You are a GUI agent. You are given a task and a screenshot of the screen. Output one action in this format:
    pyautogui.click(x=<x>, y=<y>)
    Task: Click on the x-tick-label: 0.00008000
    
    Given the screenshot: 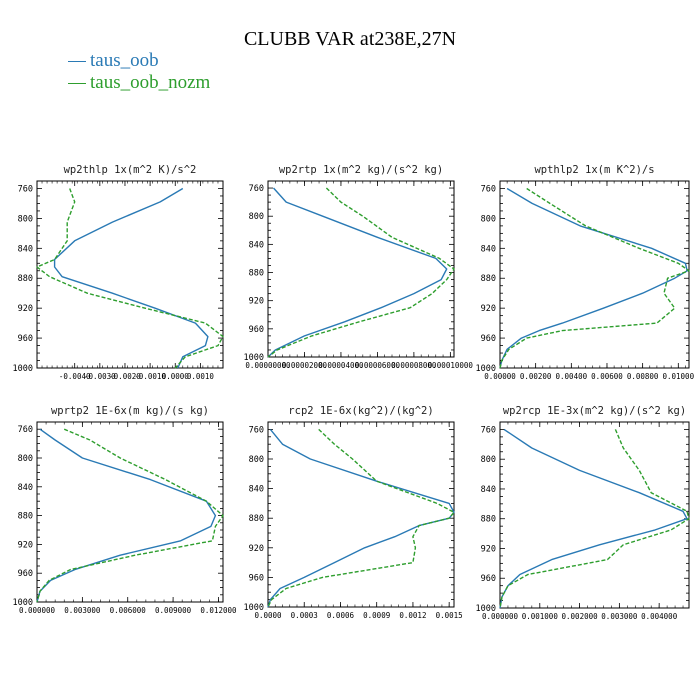 What is the action you would take?
    pyautogui.click(x=414, y=365)
    